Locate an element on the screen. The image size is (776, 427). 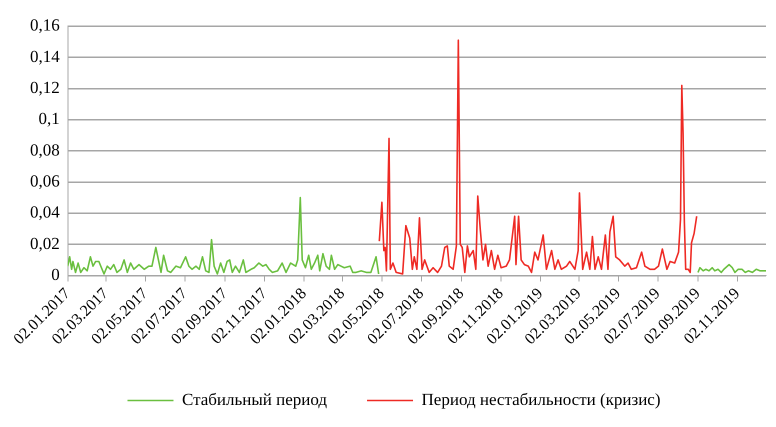
y-tick-label: 0,08 is located at coordinates (45, 150).